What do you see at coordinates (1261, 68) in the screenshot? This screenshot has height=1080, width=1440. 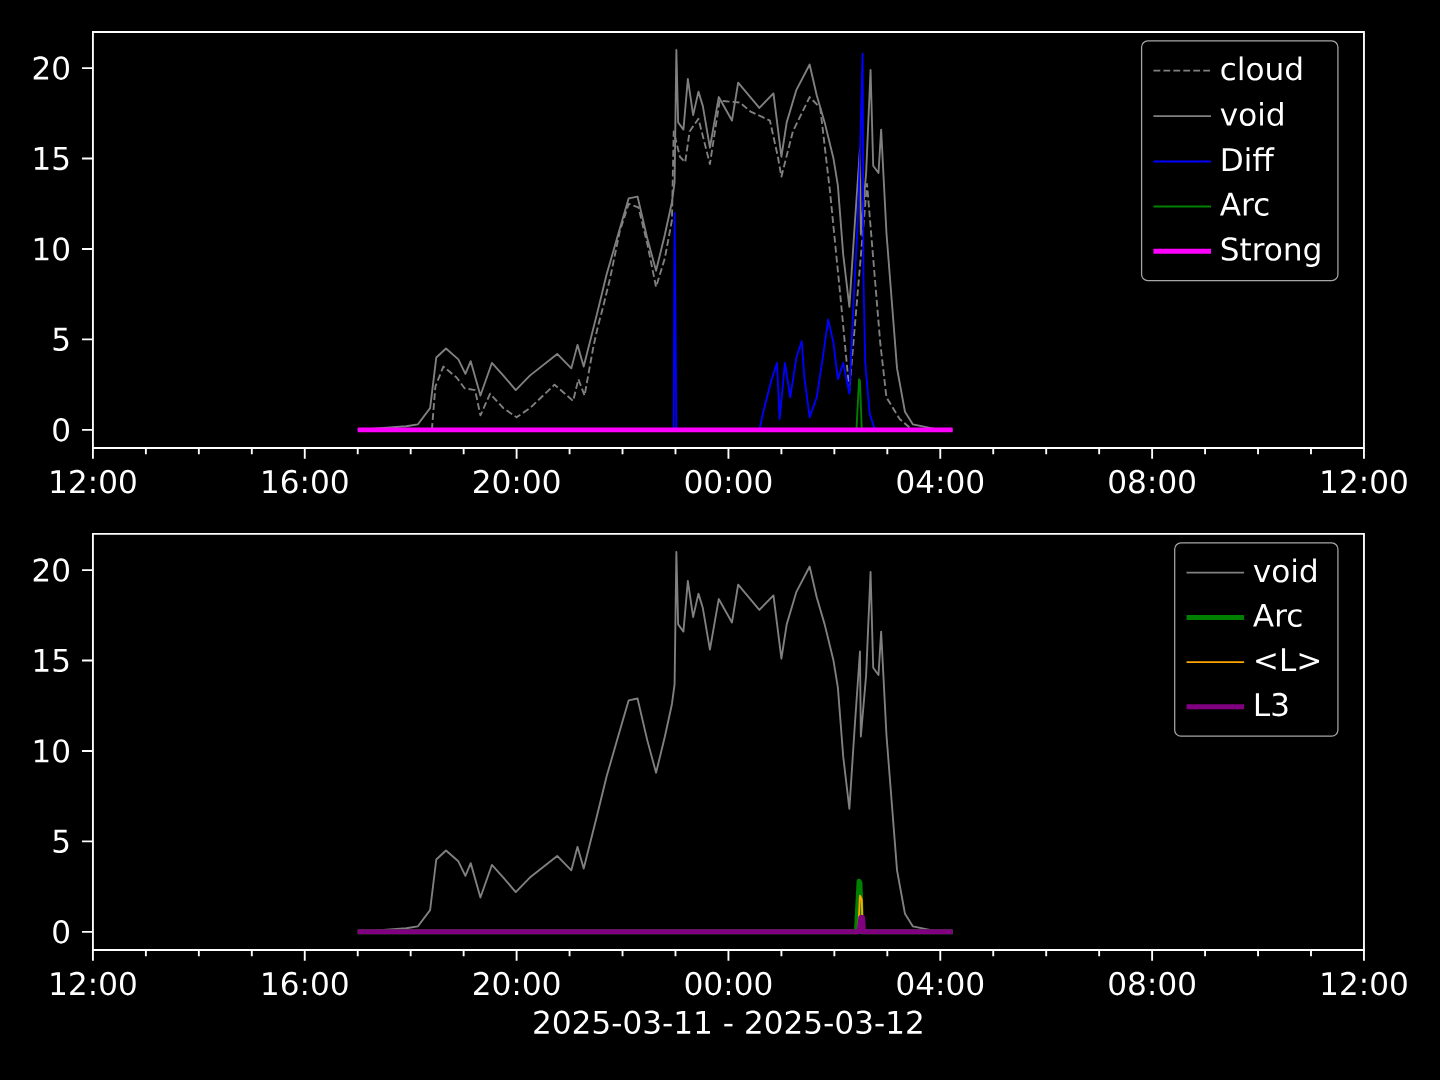 I see `legend-label: cloud` at bounding box center [1261, 68].